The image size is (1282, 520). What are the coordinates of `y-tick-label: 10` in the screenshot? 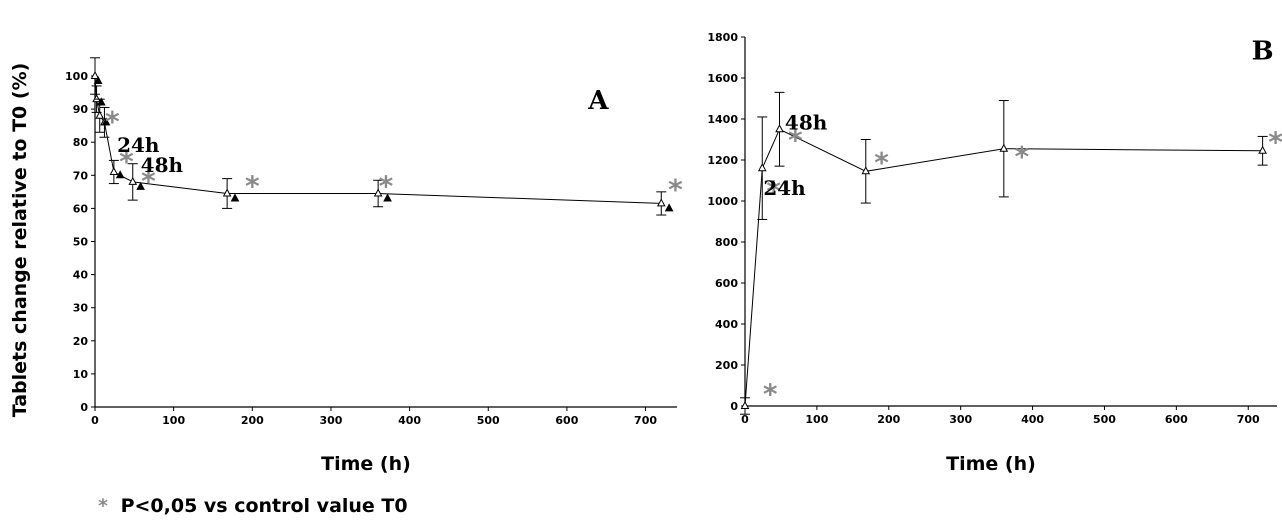 It's located at (81, 374).